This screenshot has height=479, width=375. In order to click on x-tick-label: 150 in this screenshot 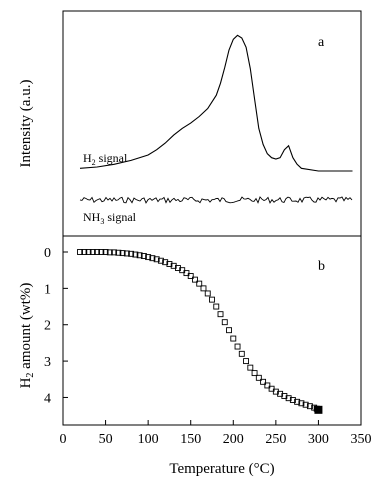, I will do `click(190, 439)`.